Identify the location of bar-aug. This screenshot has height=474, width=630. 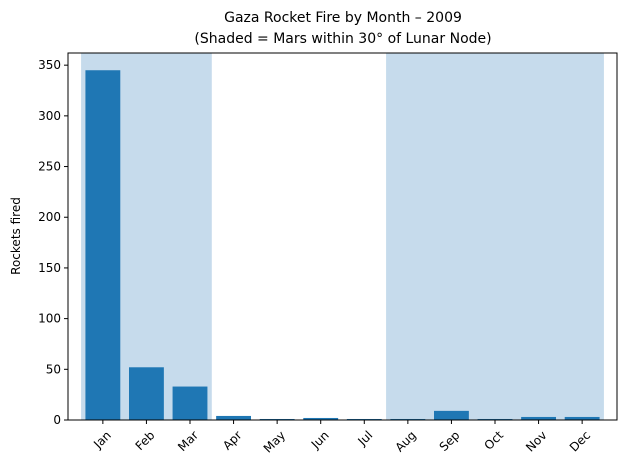
(408, 419).